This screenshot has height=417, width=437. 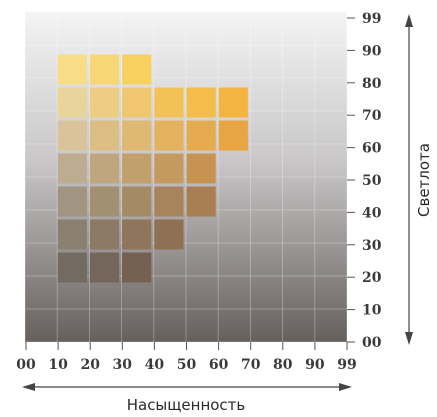 What do you see at coordinates (372, 343) in the screenshot?
I see `y-tick-label: 00` at bounding box center [372, 343].